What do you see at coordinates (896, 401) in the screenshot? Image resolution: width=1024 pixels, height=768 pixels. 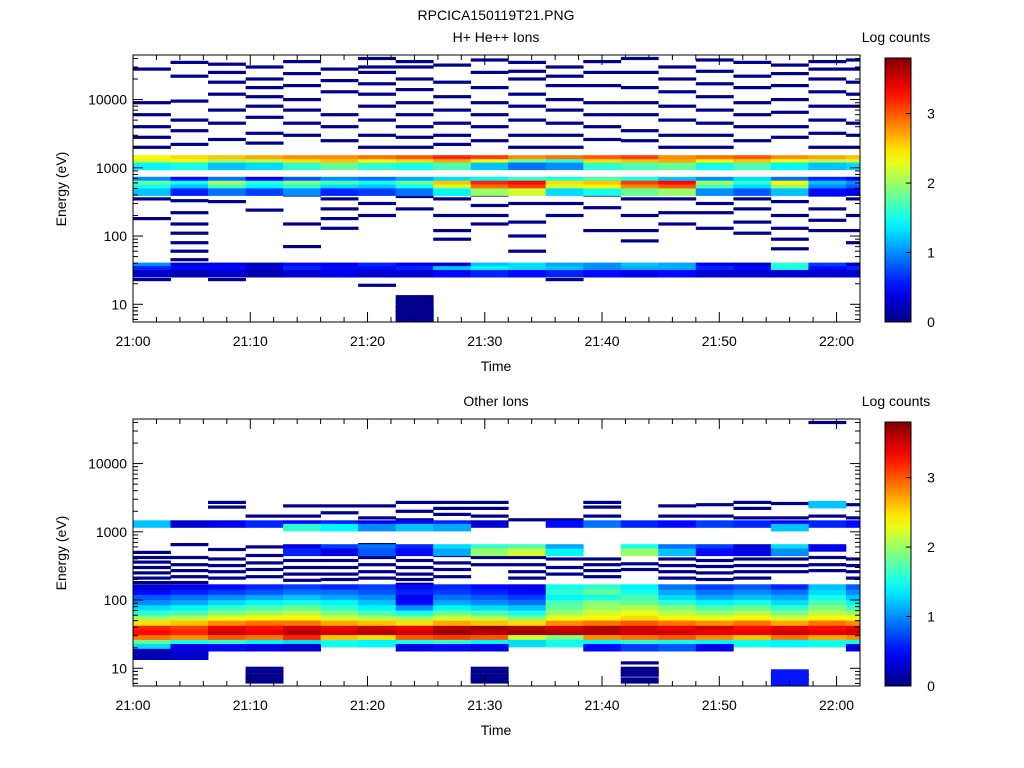 I see `colorbar-label: Log counts` at bounding box center [896, 401].